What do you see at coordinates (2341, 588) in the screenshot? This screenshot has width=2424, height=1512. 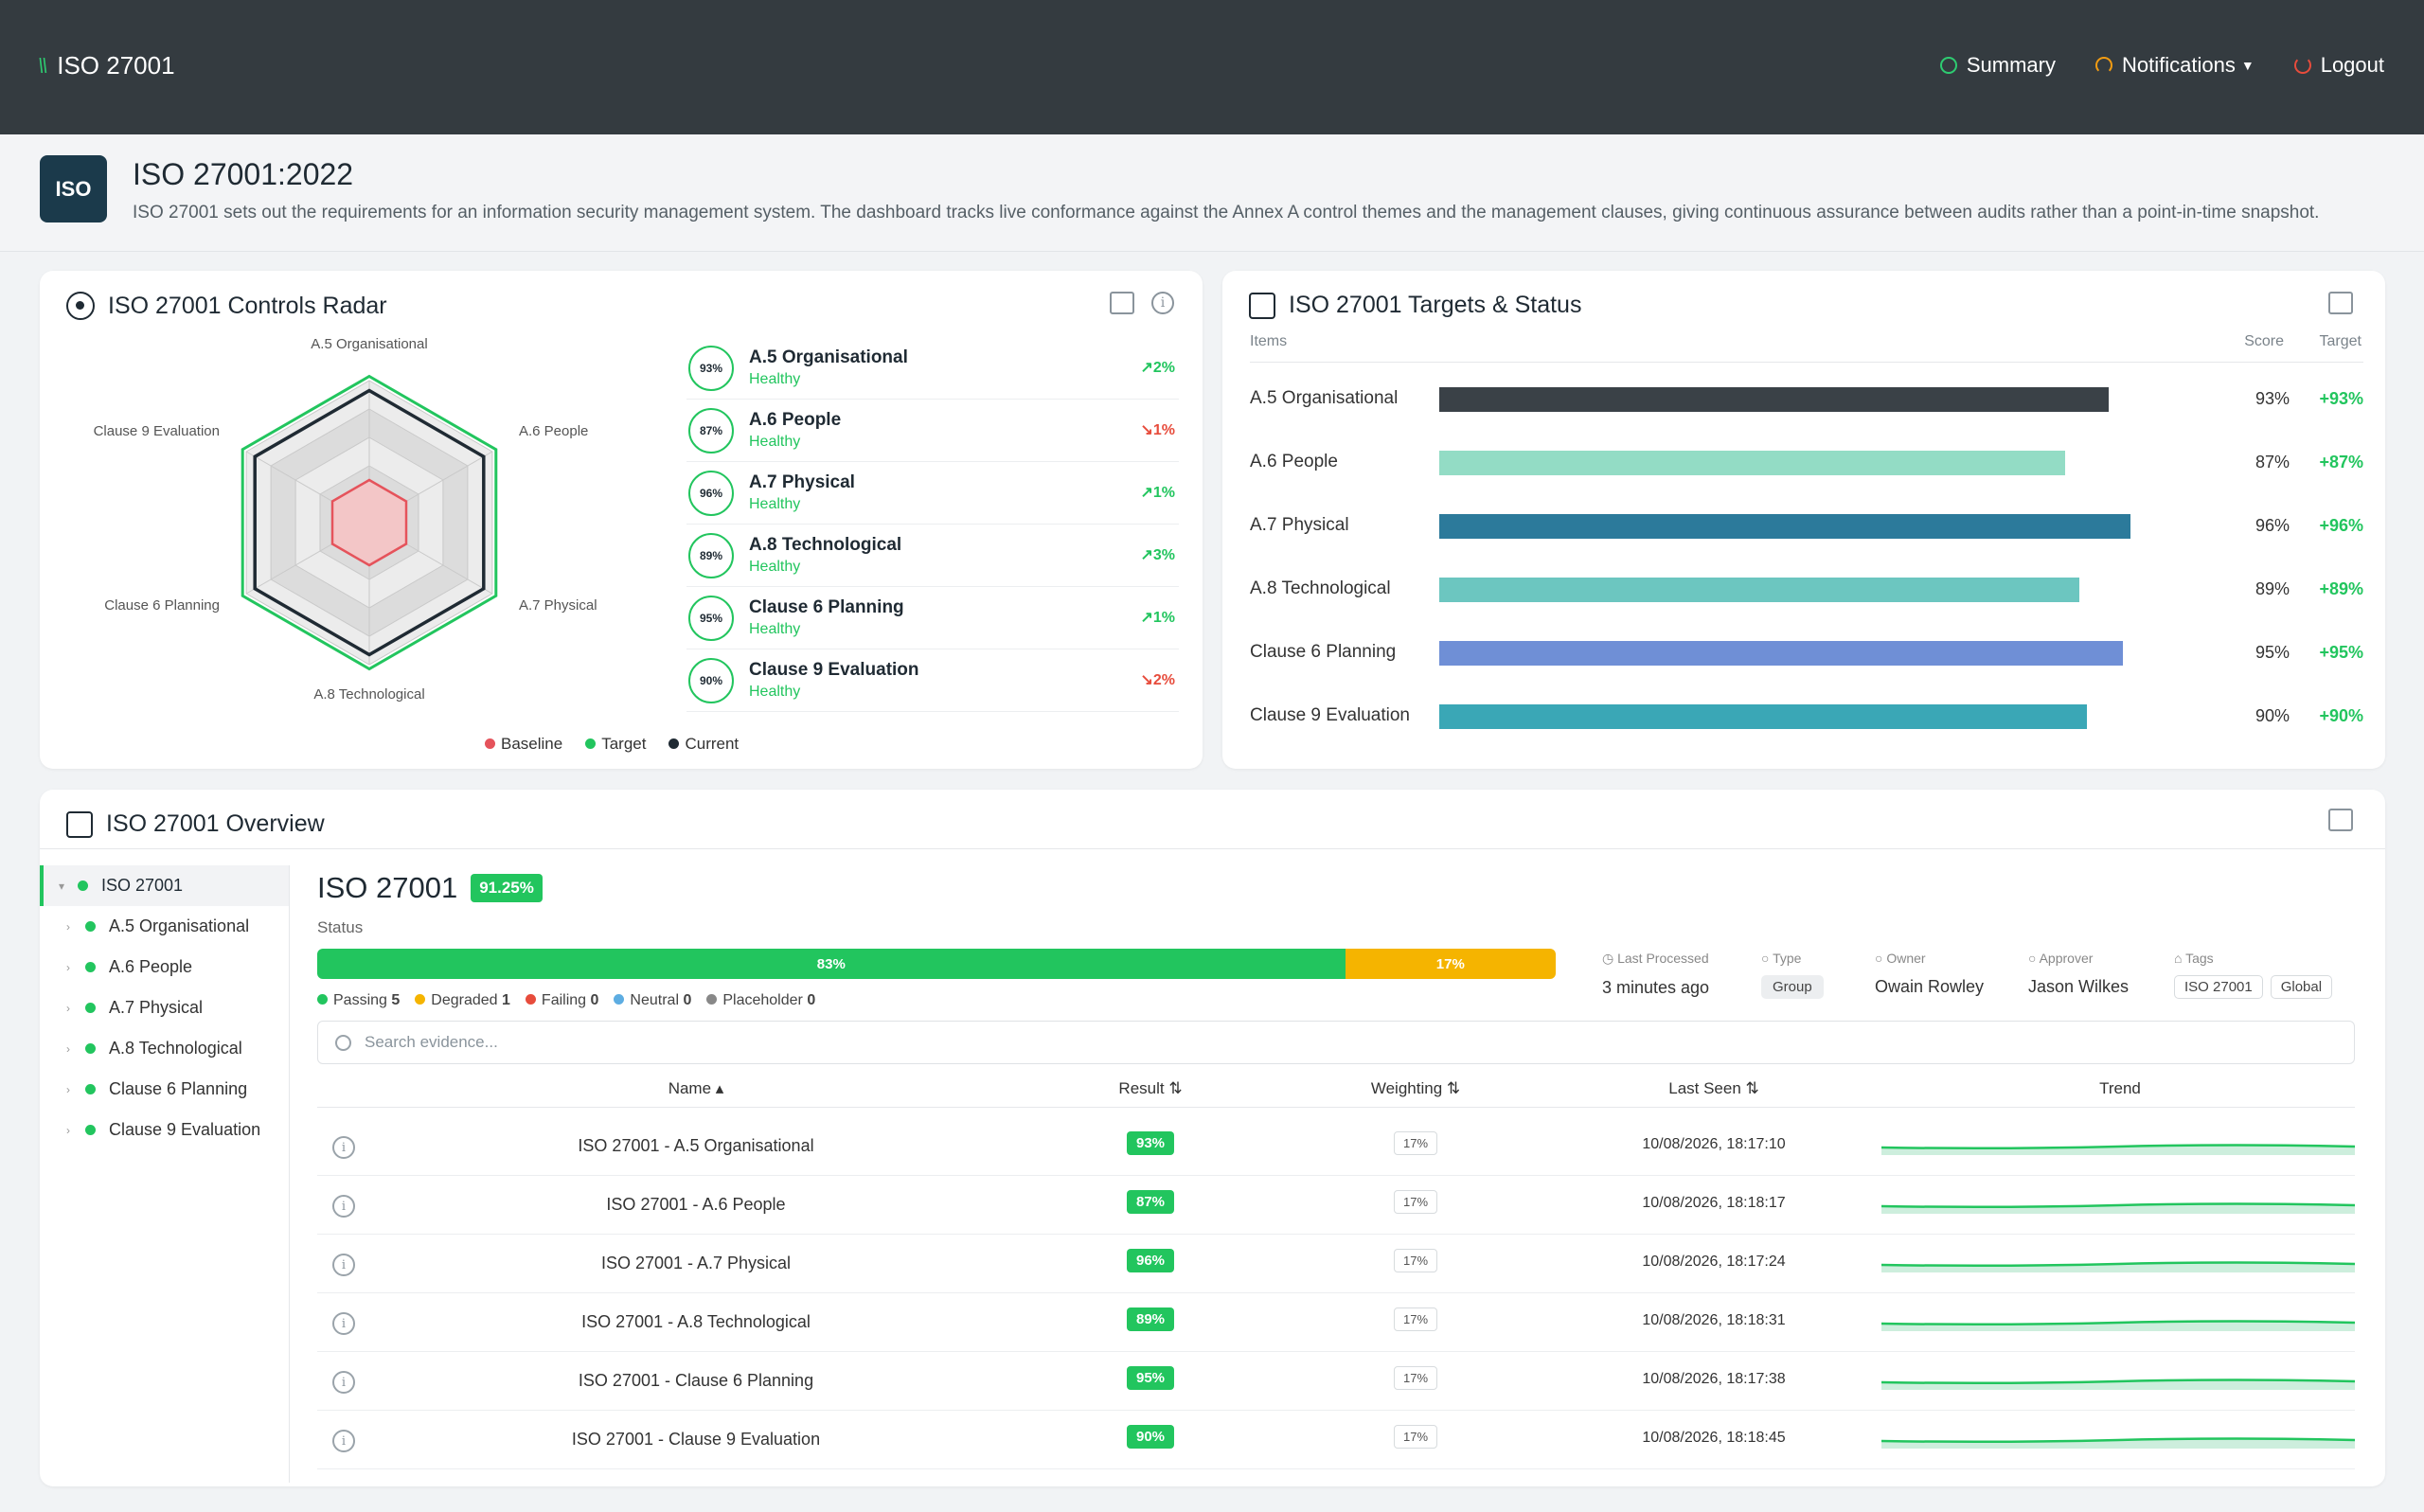 I see `target-value: +89%` at bounding box center [2341, 588].